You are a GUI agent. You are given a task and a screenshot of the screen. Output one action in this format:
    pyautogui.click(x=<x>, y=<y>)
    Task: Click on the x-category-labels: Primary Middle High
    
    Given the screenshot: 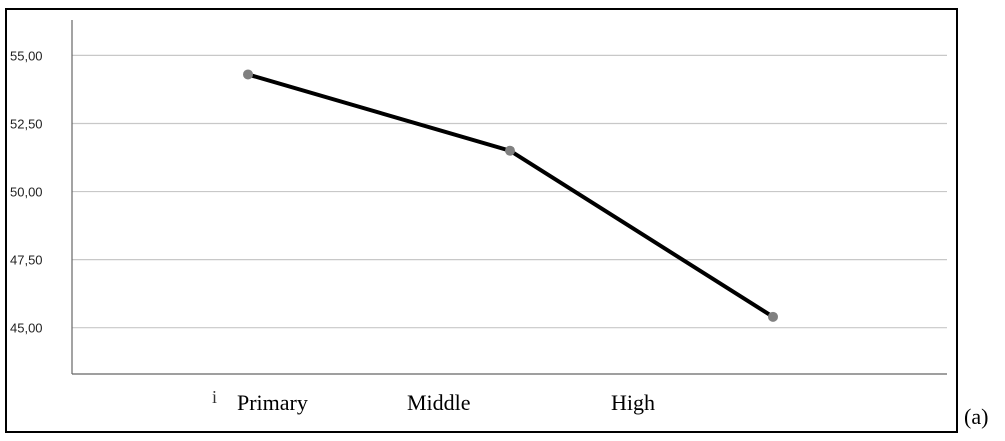 What is the action you would take?
    pyautogui.click(x=446, y=402)
    